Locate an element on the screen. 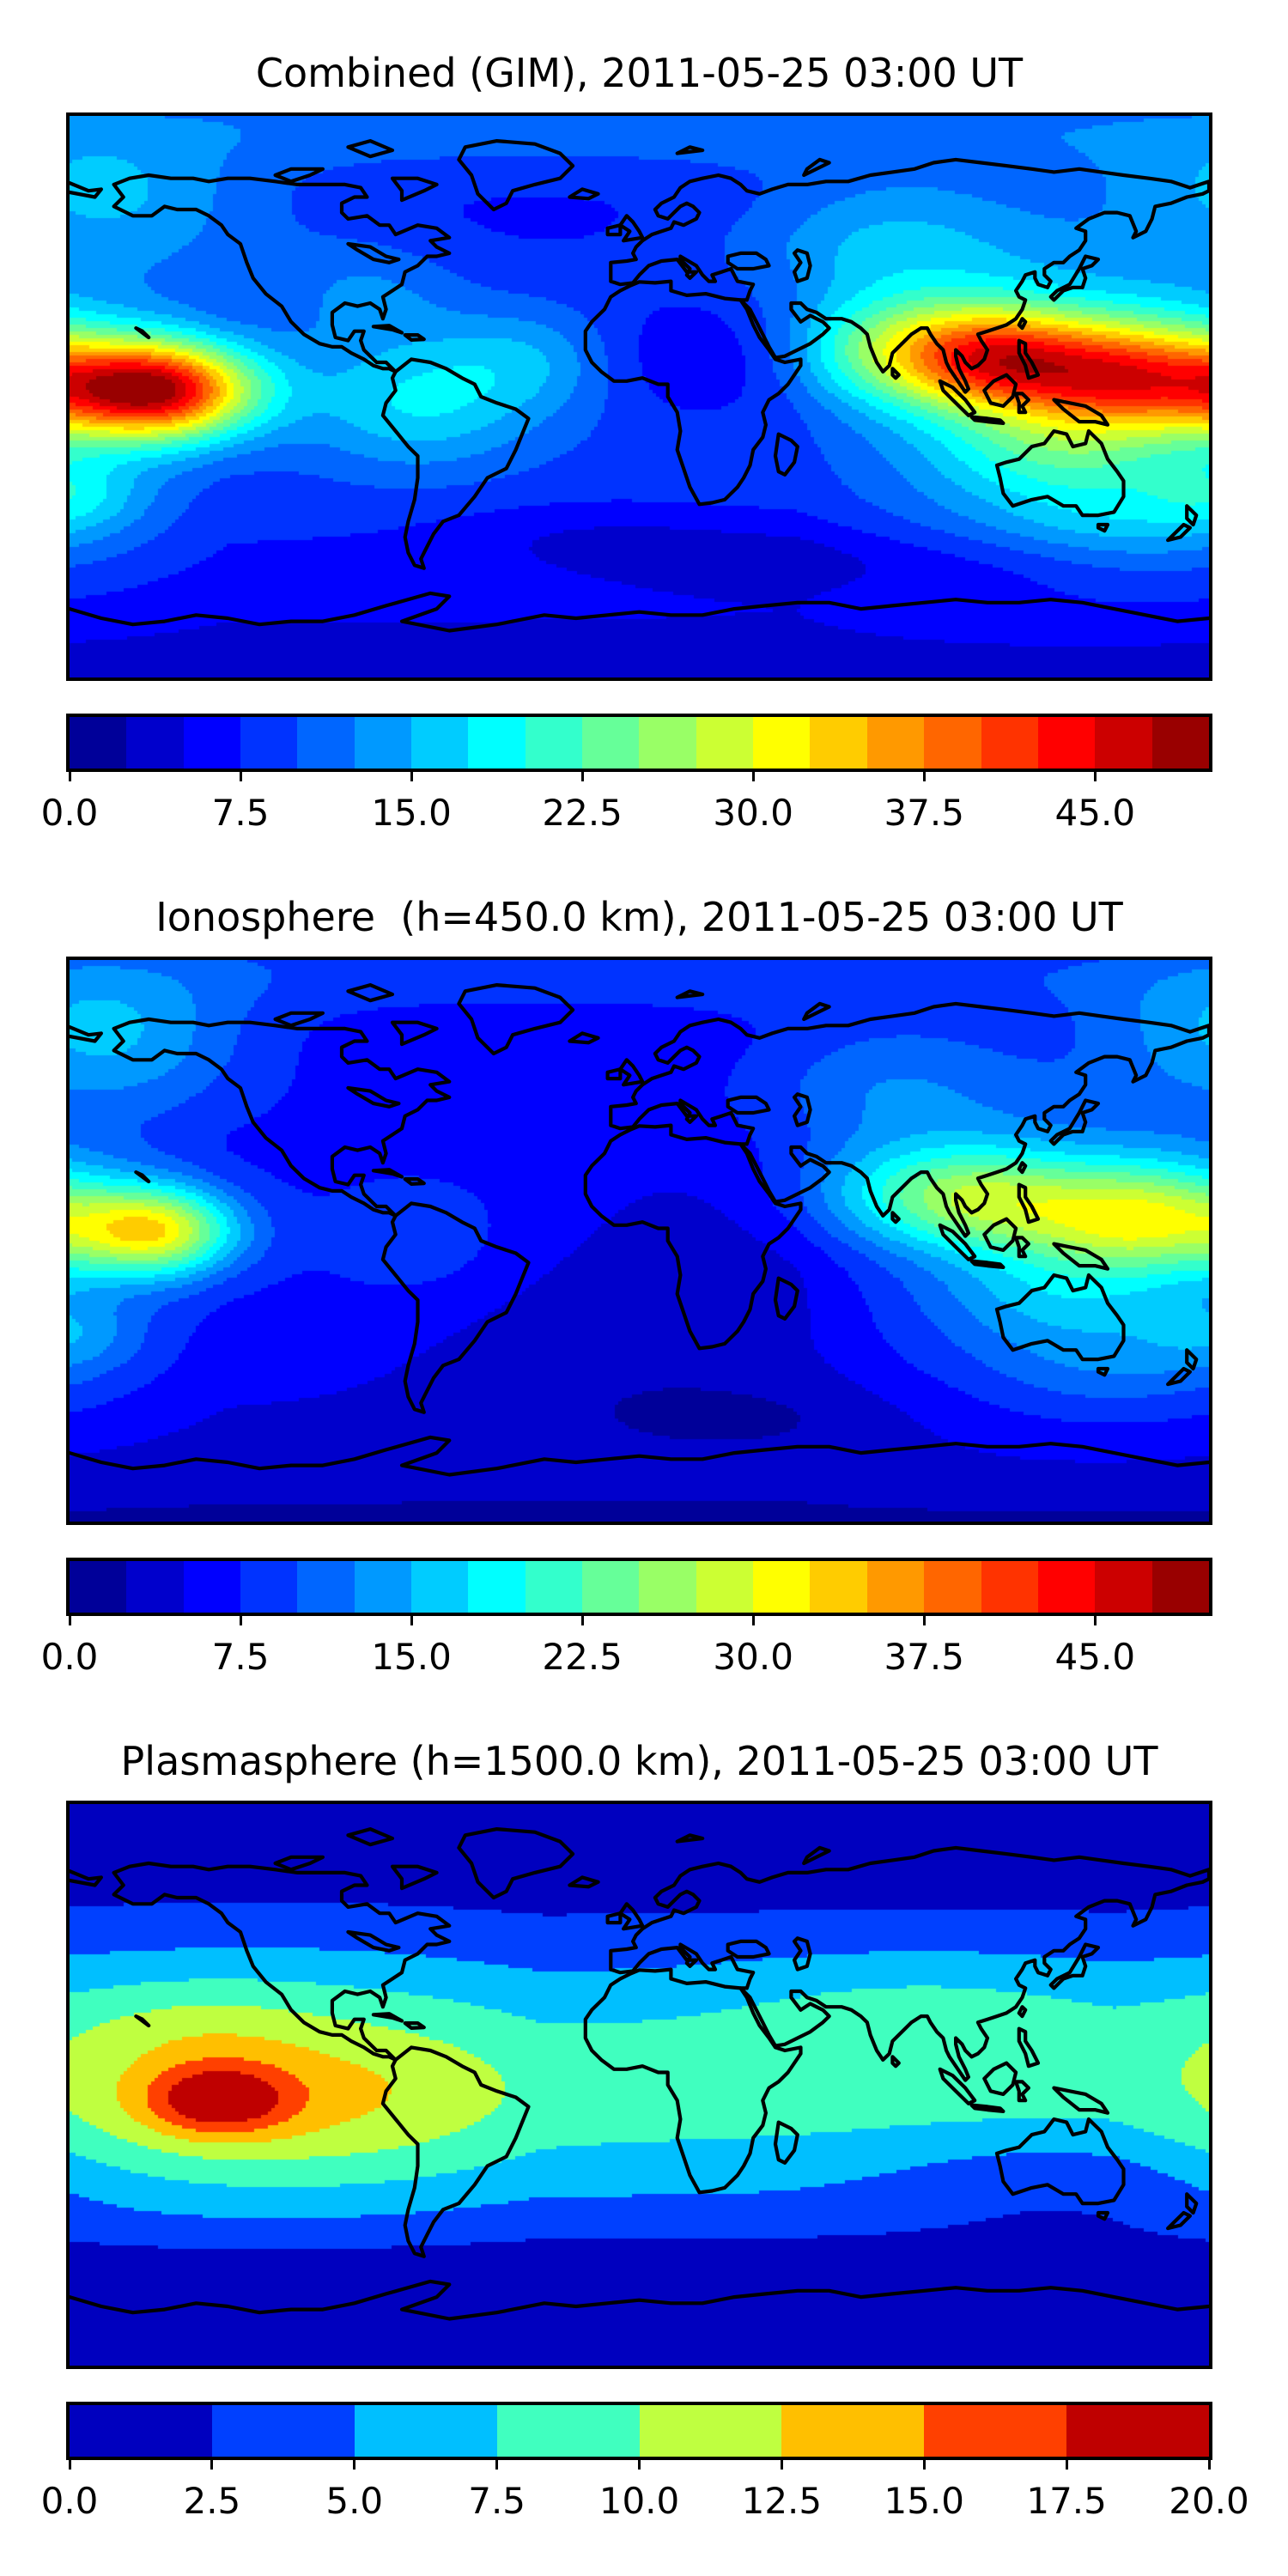 This screenshot has height=2576, width=1288. panel1-title: Combined (GIM), 2011-05-25 03:00 UT is located at coordinates (640, 73).